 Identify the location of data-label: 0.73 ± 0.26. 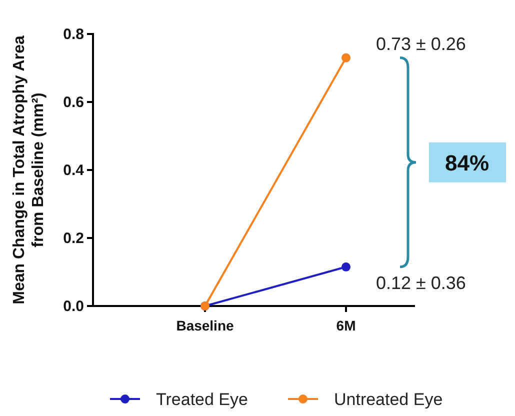
(421, 44).